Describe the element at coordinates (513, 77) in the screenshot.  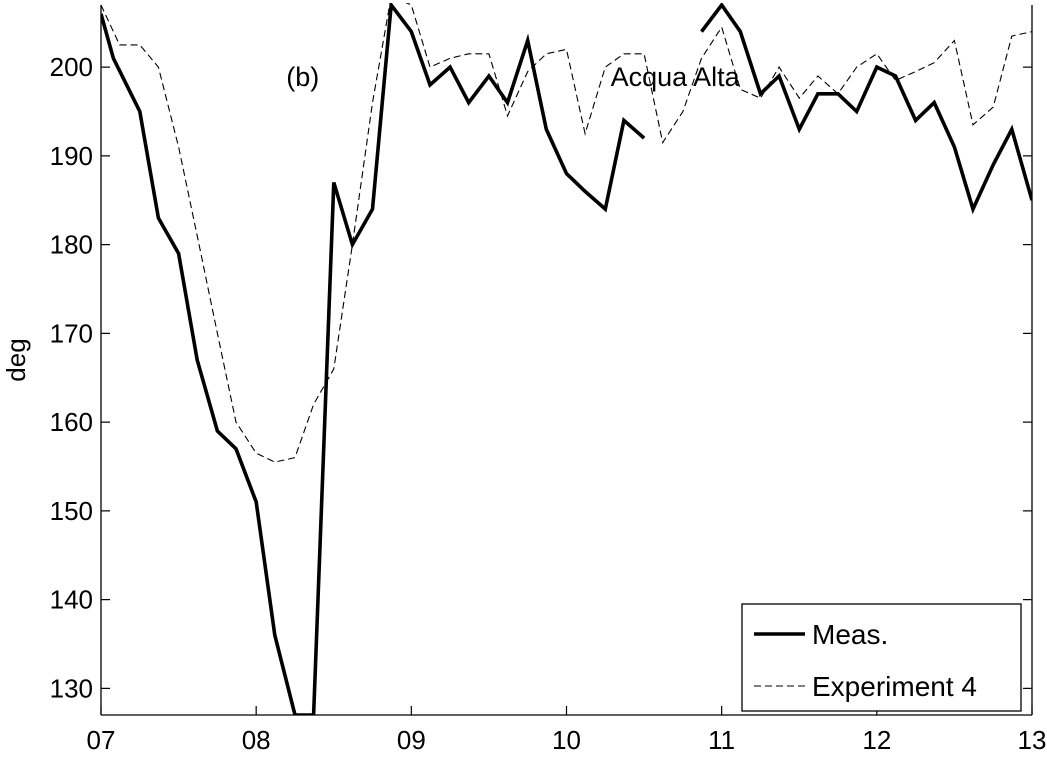
I see `annotation-layer: (b) Acqua Alta` at that location.